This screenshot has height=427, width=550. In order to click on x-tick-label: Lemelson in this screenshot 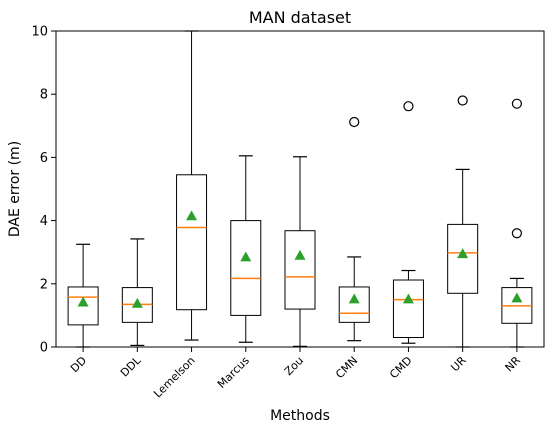, I will do `click(174, 377)`.